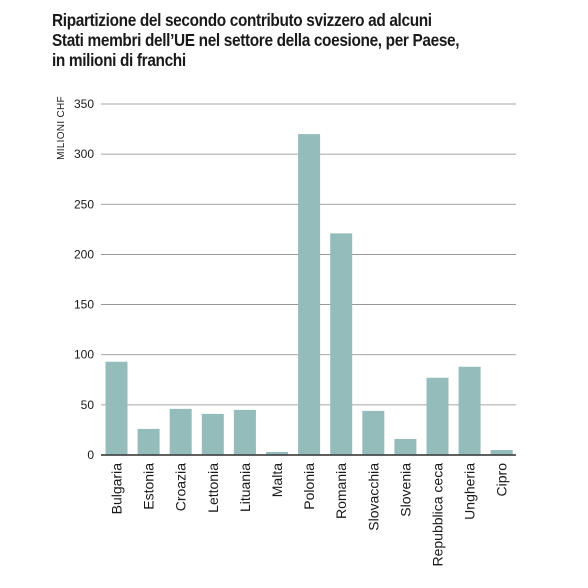 This screenshot has height=588, width=588. What do you see at coordinates (84, 254) in the screenshot?
I see `y-tick-label: 200` at bounding box center [84, 254].